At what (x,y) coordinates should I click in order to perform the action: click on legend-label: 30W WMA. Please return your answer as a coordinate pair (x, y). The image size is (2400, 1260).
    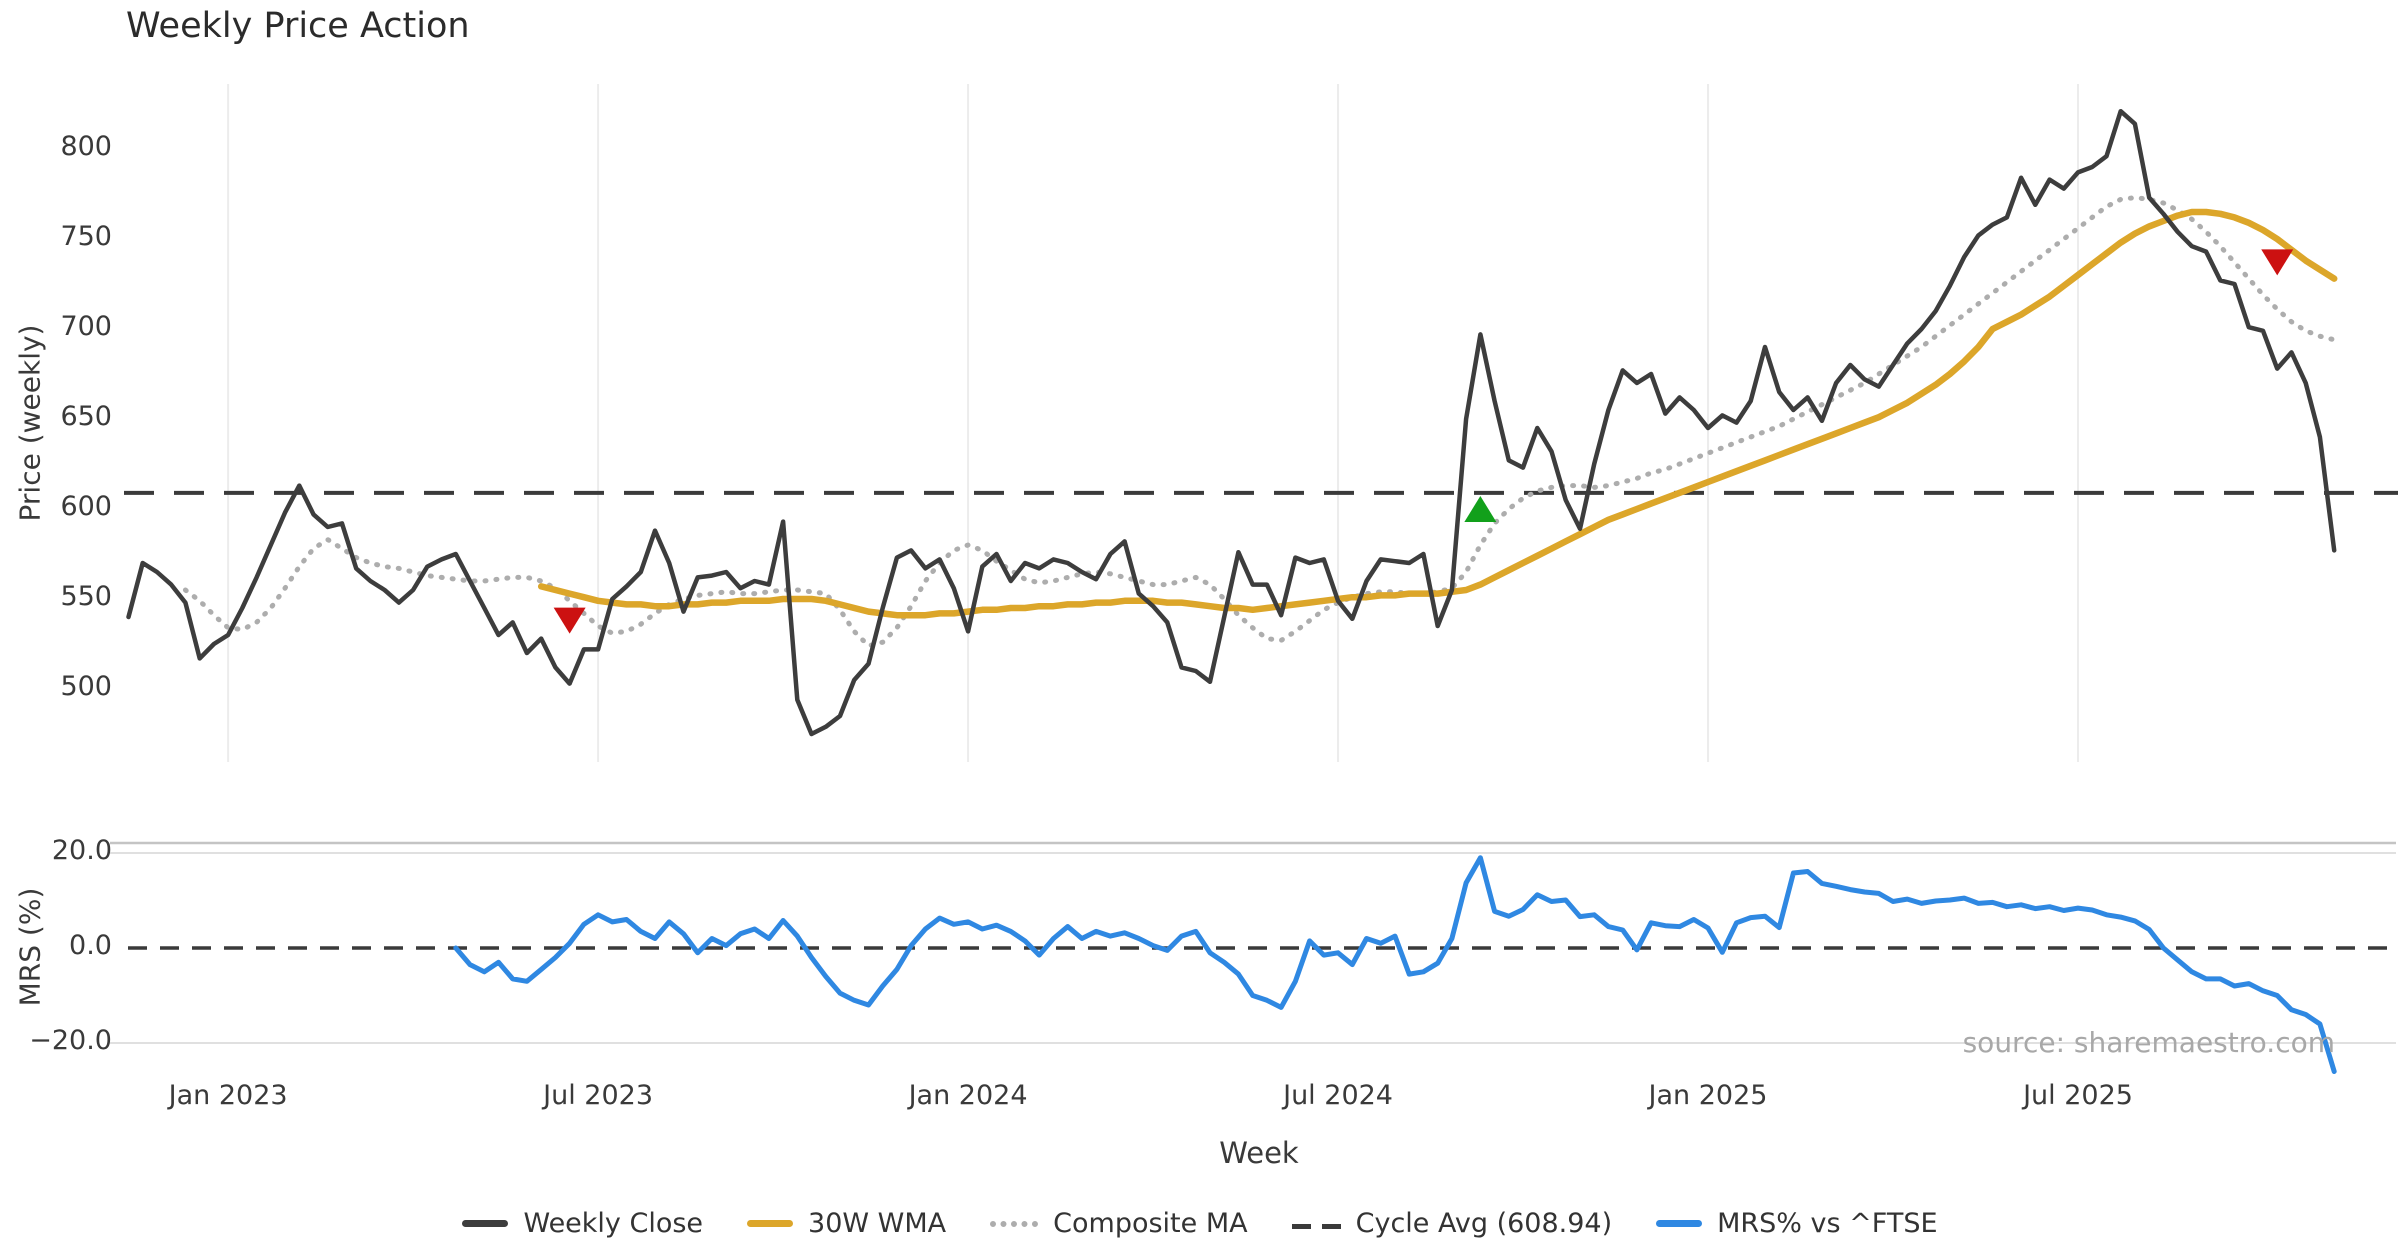
    Looking at the image, I should click on (877, 1223).